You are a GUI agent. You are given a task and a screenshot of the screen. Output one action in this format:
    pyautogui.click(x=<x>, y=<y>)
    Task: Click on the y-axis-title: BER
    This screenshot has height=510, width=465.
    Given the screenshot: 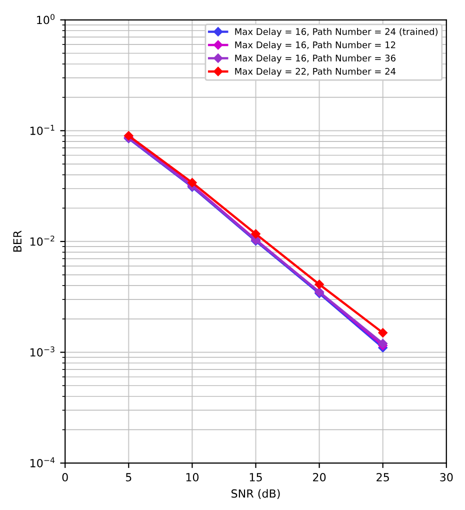 What is the action you would take?
    pyautogui.click(x=17, y=241)
    